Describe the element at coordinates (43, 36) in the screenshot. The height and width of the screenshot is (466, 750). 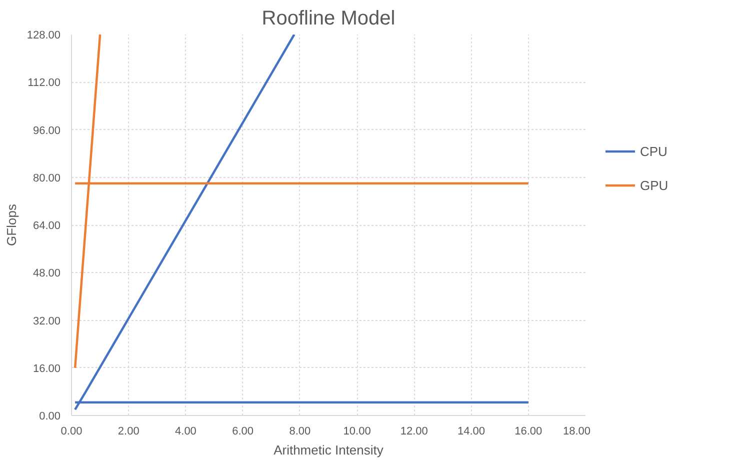
I see `y-tick-label: 128.00` at that location.